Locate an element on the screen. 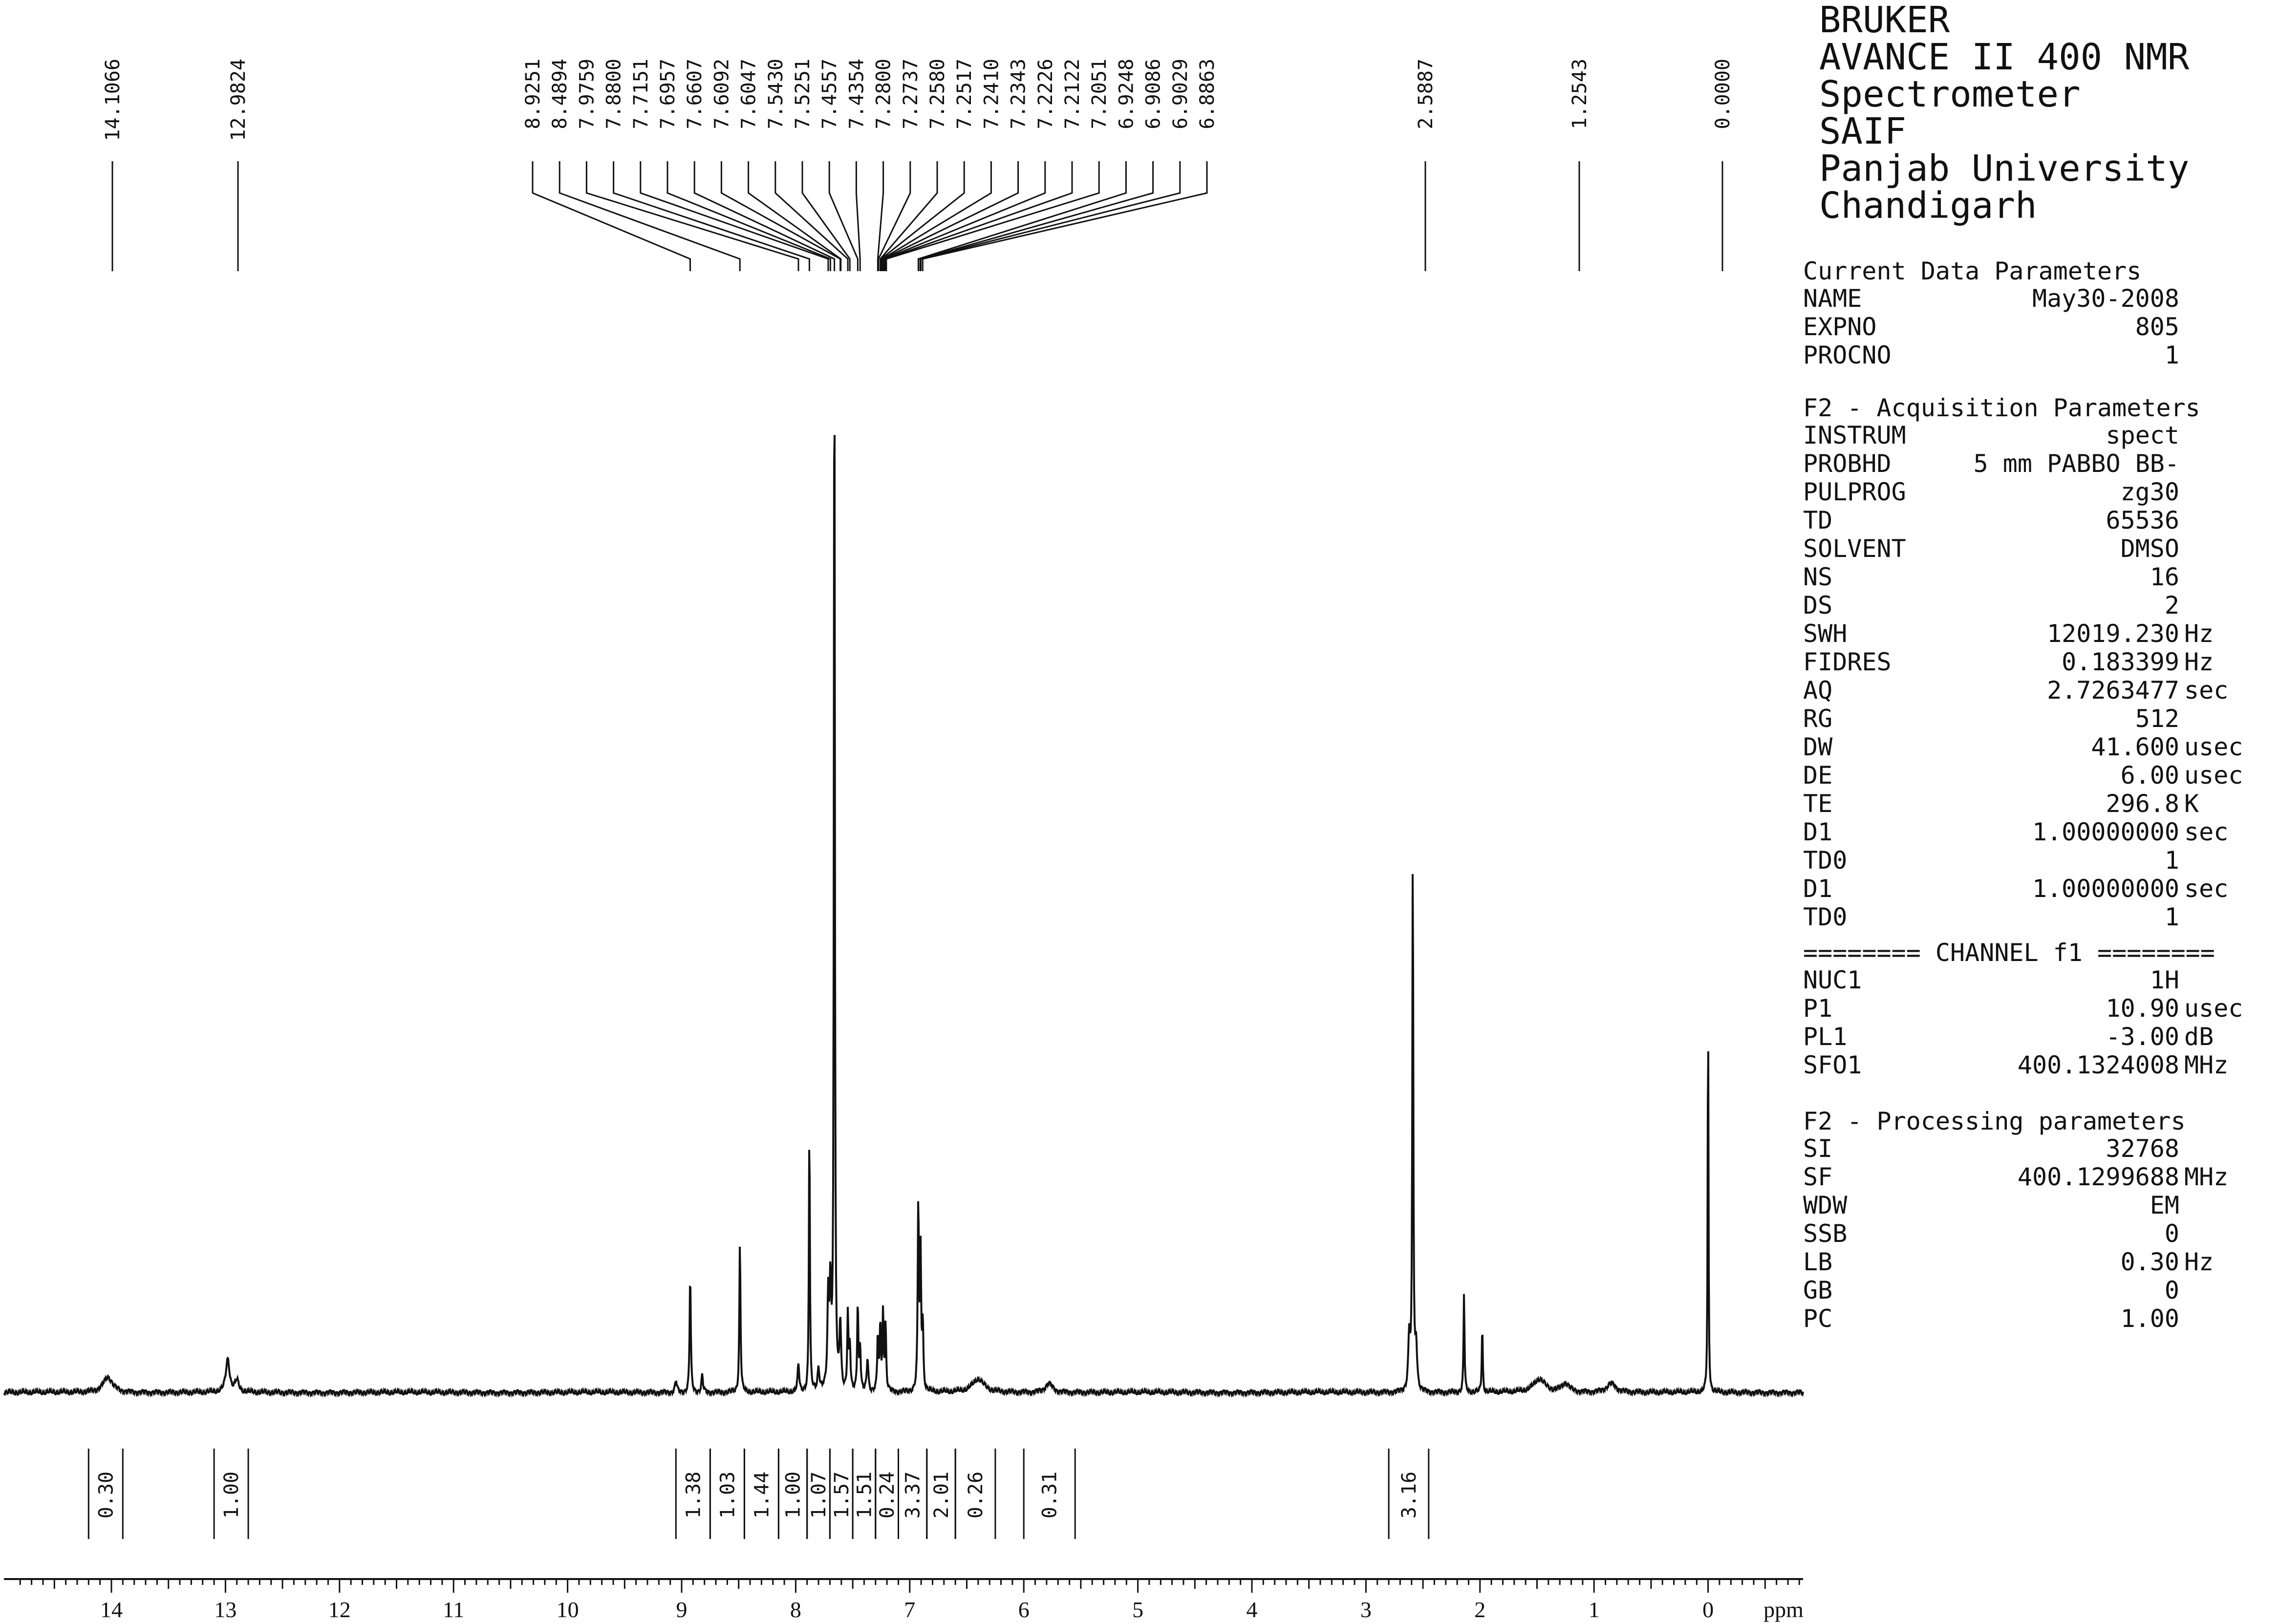 The height and width of the screenshot is (1624, 2279). parameter-key: DS is located at coordinates (1818, 606).